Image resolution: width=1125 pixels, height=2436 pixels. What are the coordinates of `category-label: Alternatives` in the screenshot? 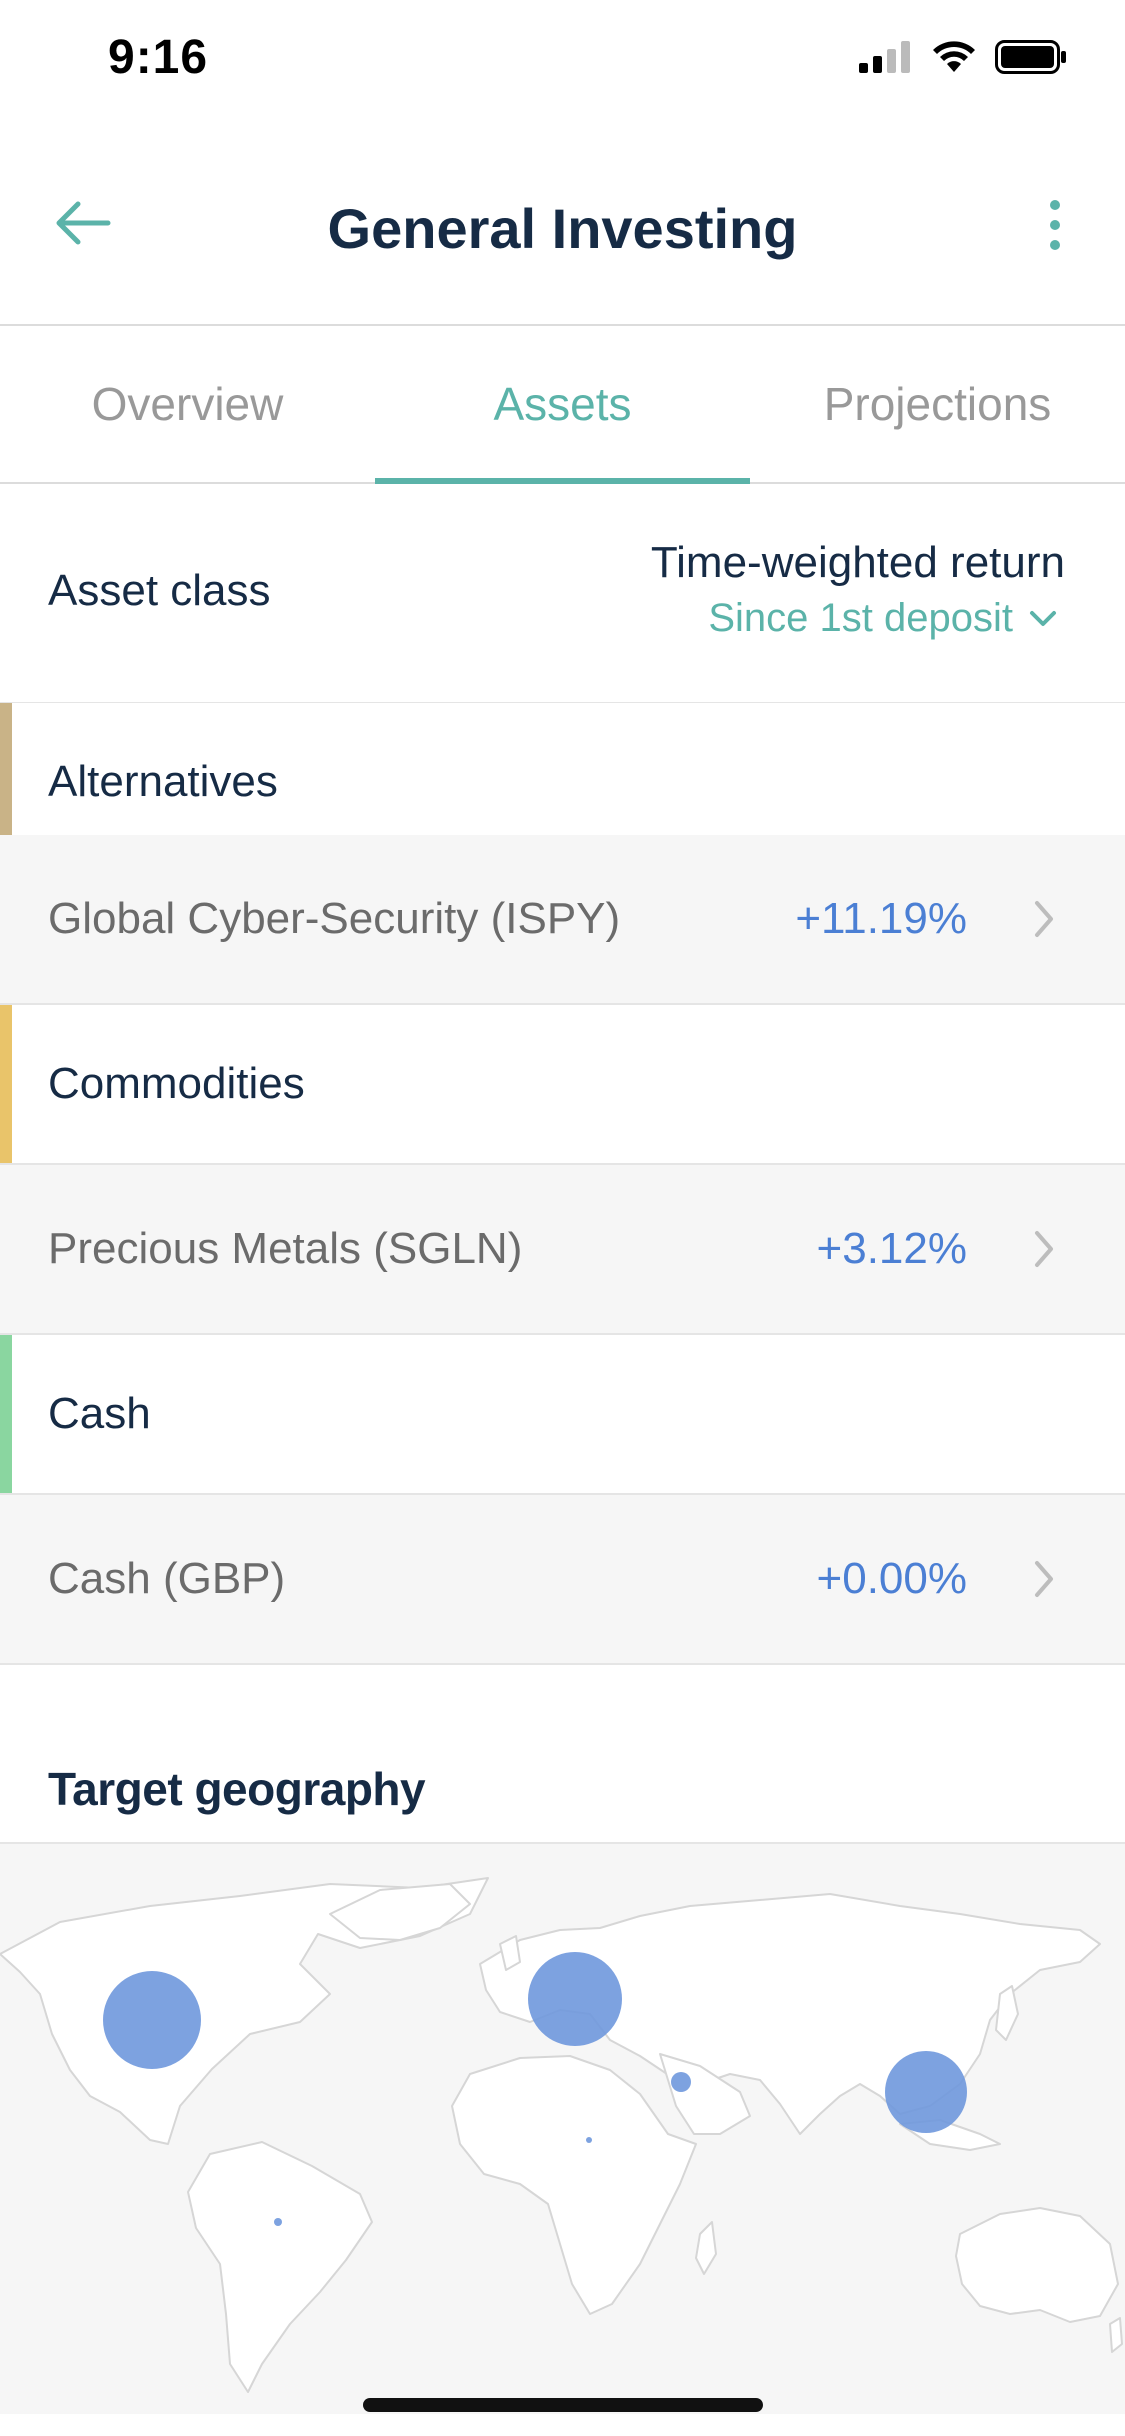 It's located at (163, 781).